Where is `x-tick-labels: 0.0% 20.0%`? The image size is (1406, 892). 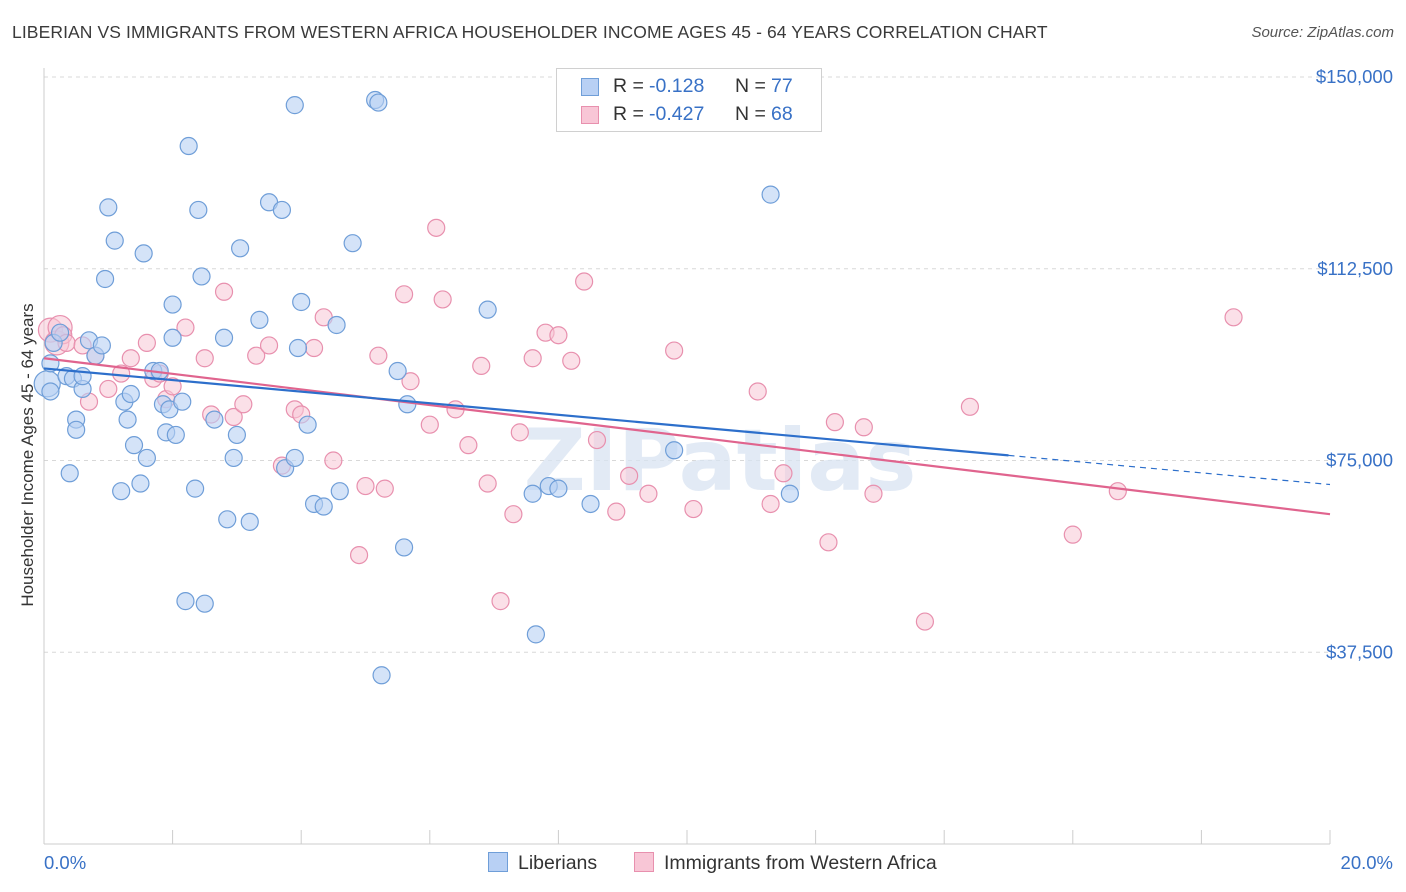
x-tick-labels: 0.0% 20.0% is located at coordinates (718, 862).